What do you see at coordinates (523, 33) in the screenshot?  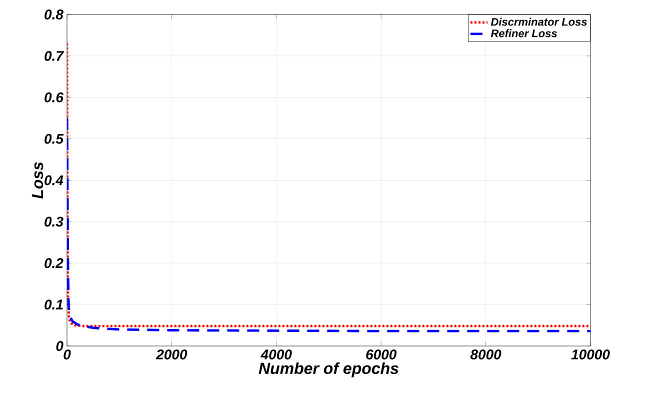 I see `legend-label: Refiner Loss` at bounding box center [523, 33].